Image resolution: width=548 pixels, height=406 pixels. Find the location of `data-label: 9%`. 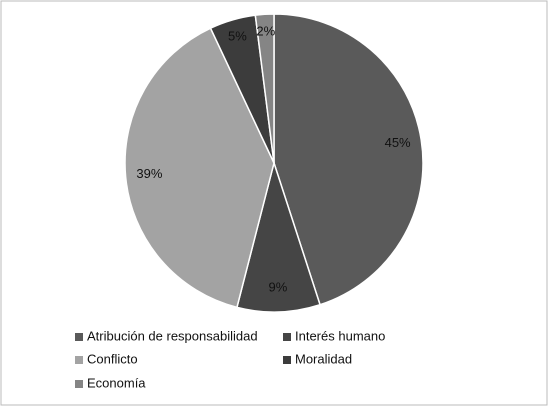

data-label: 9% is located at coordinates (278, 287).